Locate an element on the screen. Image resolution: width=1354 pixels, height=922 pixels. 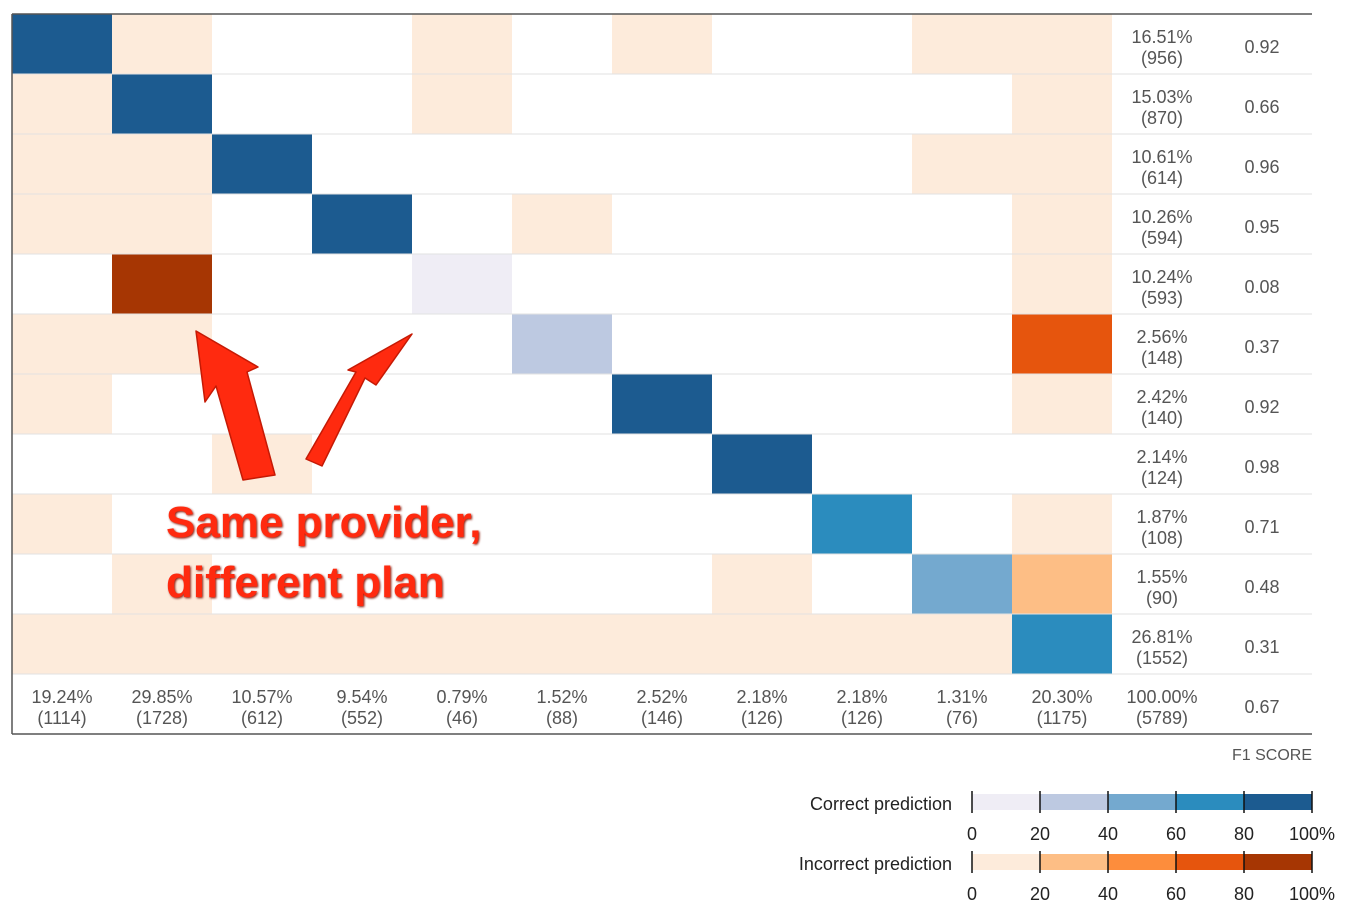
row-f1-score: 0.08 is located at coordinates (1261, 287).